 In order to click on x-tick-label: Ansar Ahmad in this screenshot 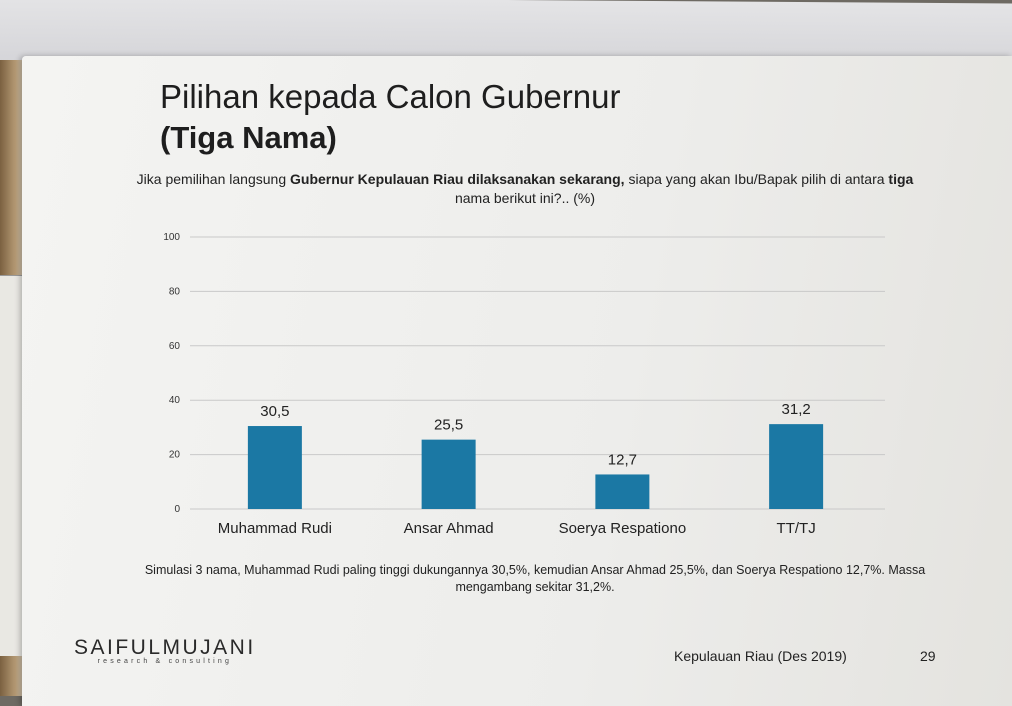, I will do `click(449, 528)`.